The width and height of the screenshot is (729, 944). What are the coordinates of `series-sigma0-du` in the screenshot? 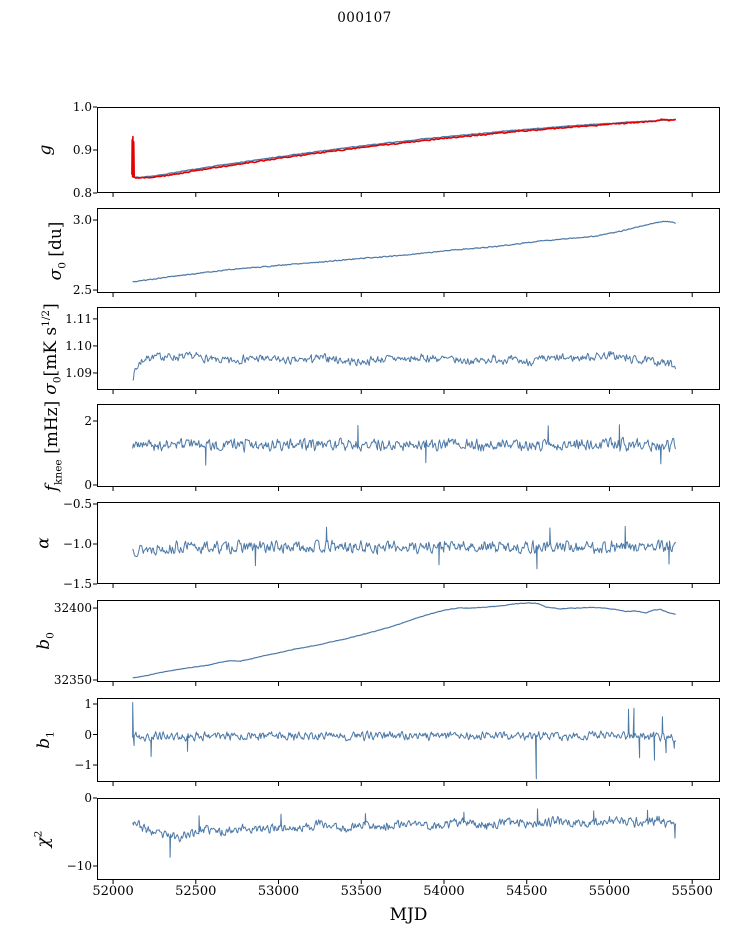 It's located at (404, 251).